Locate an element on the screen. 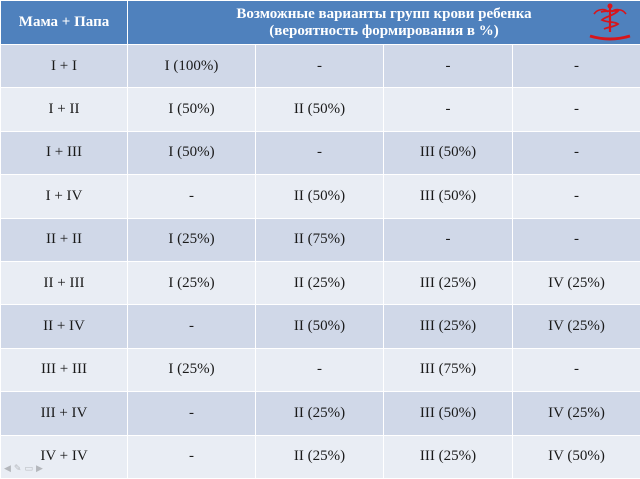 The width and height of the screenshot is (640, 479). pen-icon: ✎ is located at coordinates (17, 469).